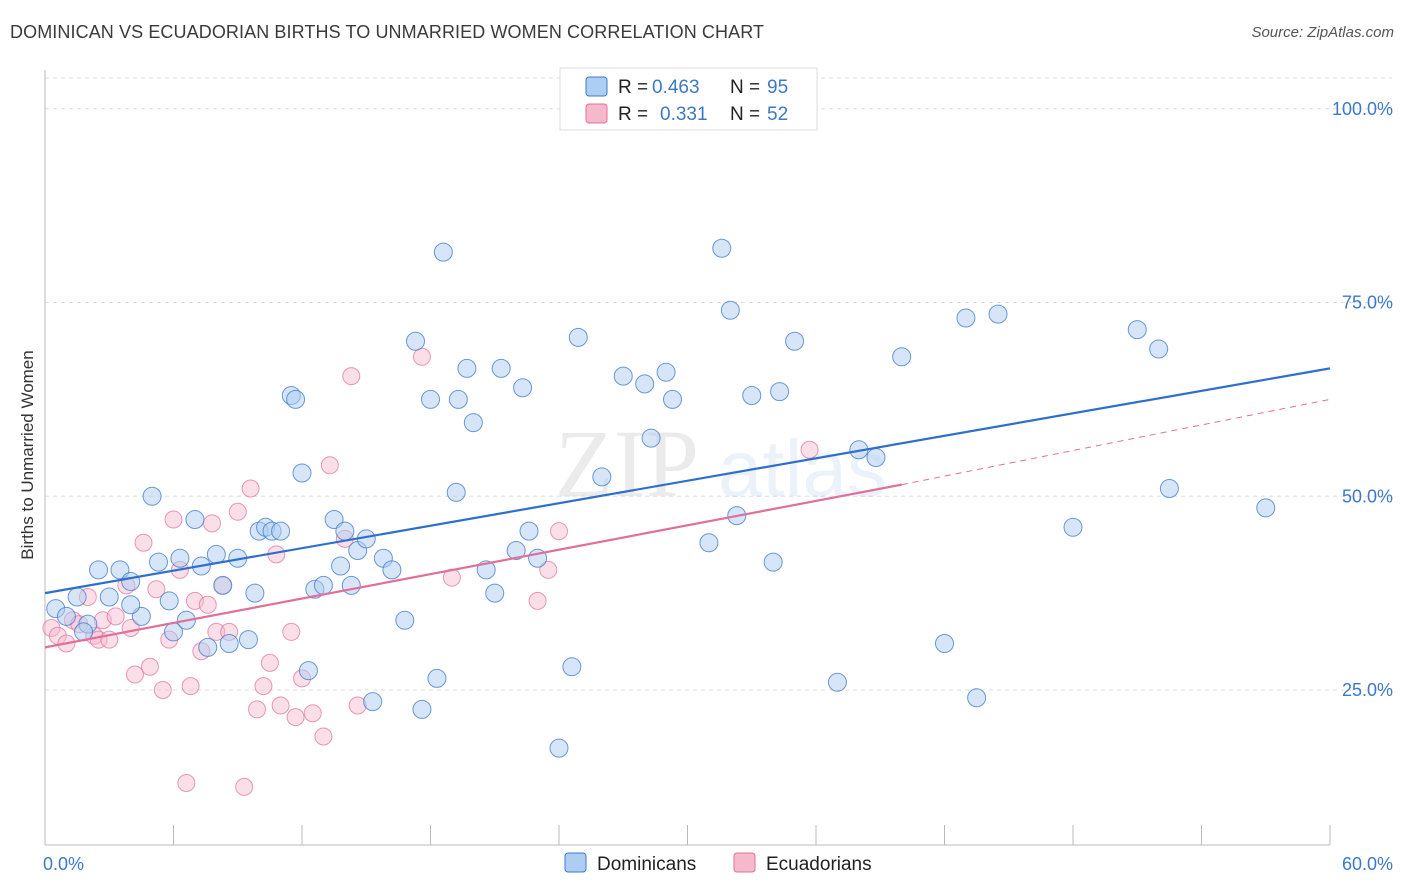 The width and height of the screenshot is (1406, 892). Describe the element at coordinates (1362, 399) in the screenshot. I see `y-tick-labels: 25.0% 50.0% 75.0% 100.0%` at that location.